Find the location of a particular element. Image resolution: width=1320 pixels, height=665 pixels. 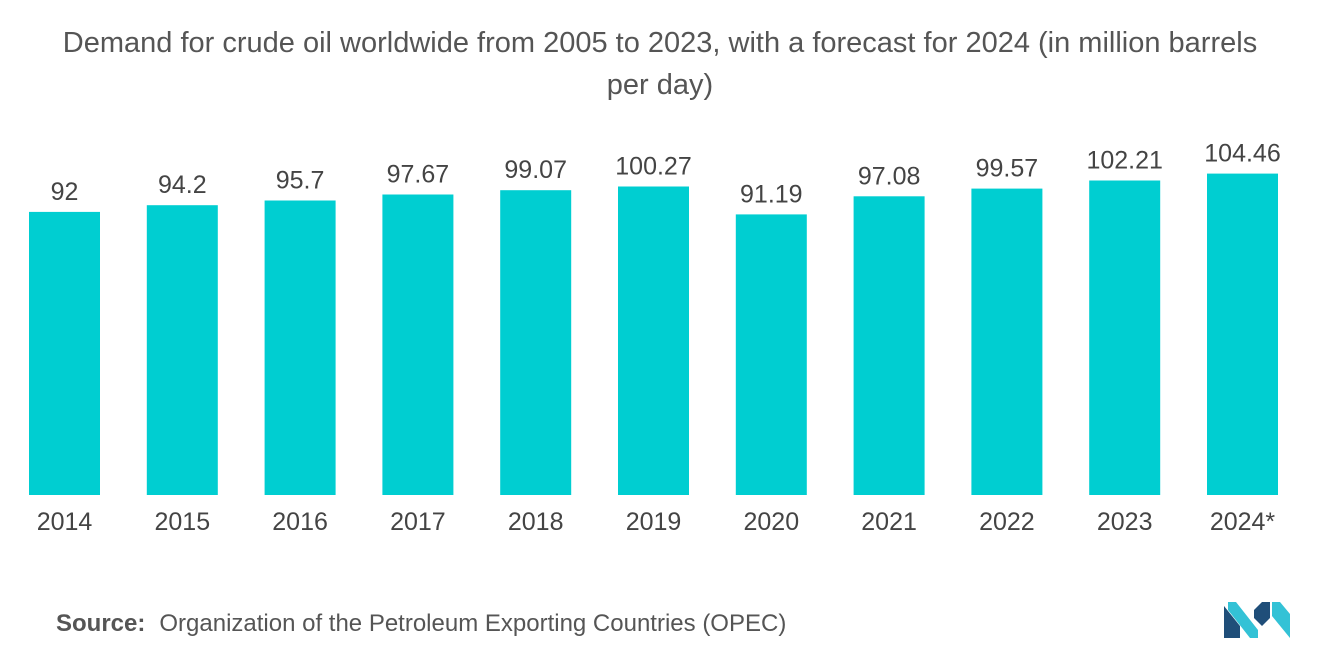

bar-2024 is located at coordinates (1242, 334).